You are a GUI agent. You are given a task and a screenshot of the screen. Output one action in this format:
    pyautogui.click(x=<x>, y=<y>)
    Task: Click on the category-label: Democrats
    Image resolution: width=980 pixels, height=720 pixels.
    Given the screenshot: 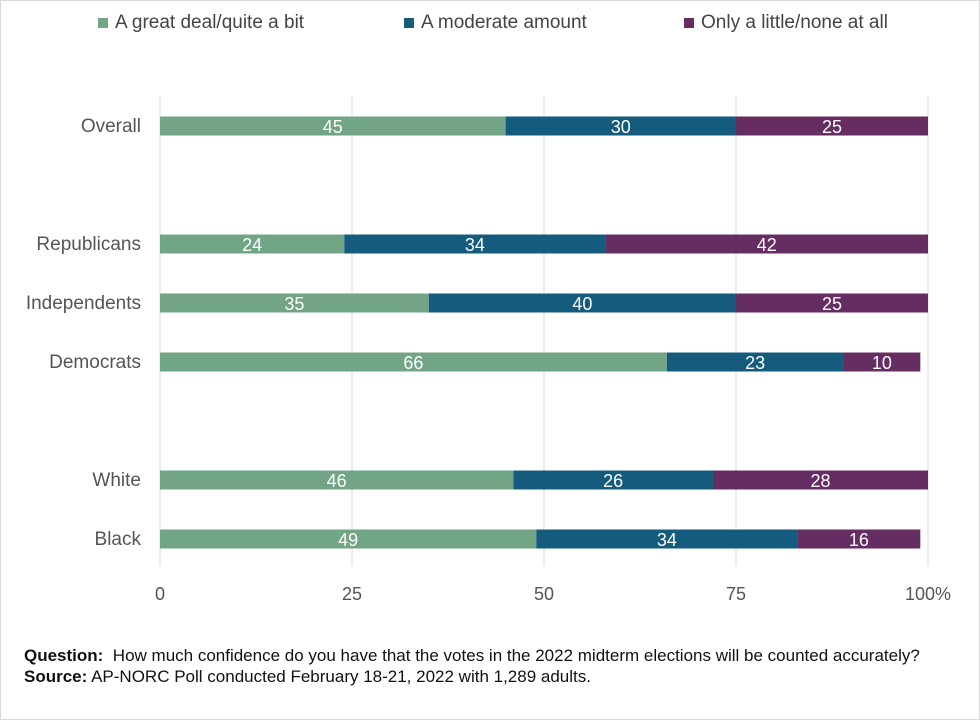 What is the action you would take?
    pyautogui.click(x=95, y=362)
    